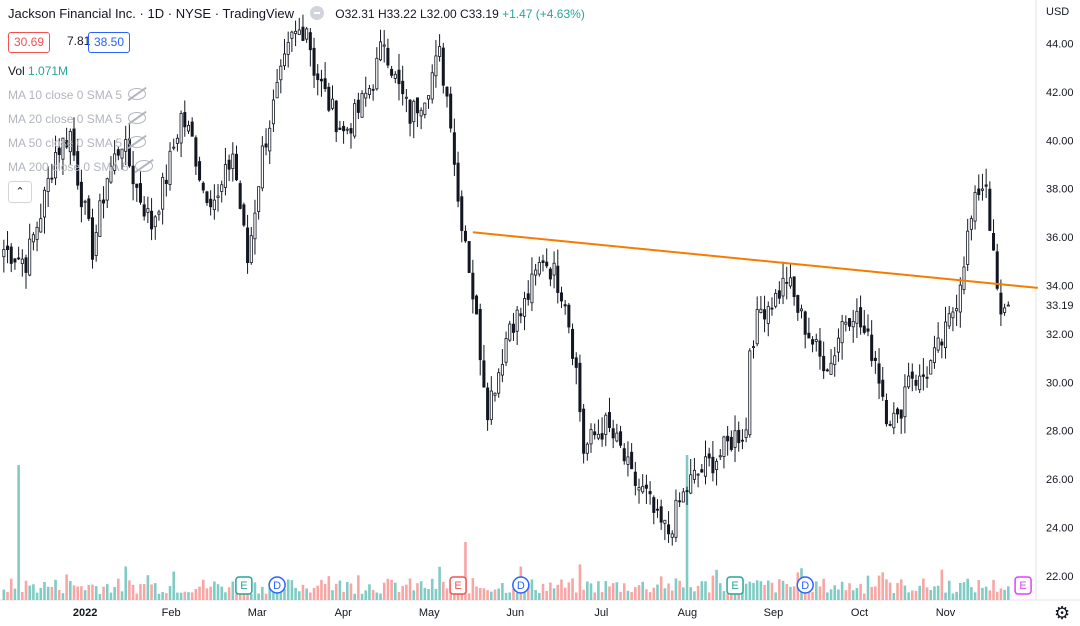  What do you see at coordinates (1058, 12) in the screenshot?
I see `currency-label: USD` at bounding box center [1058, 12].